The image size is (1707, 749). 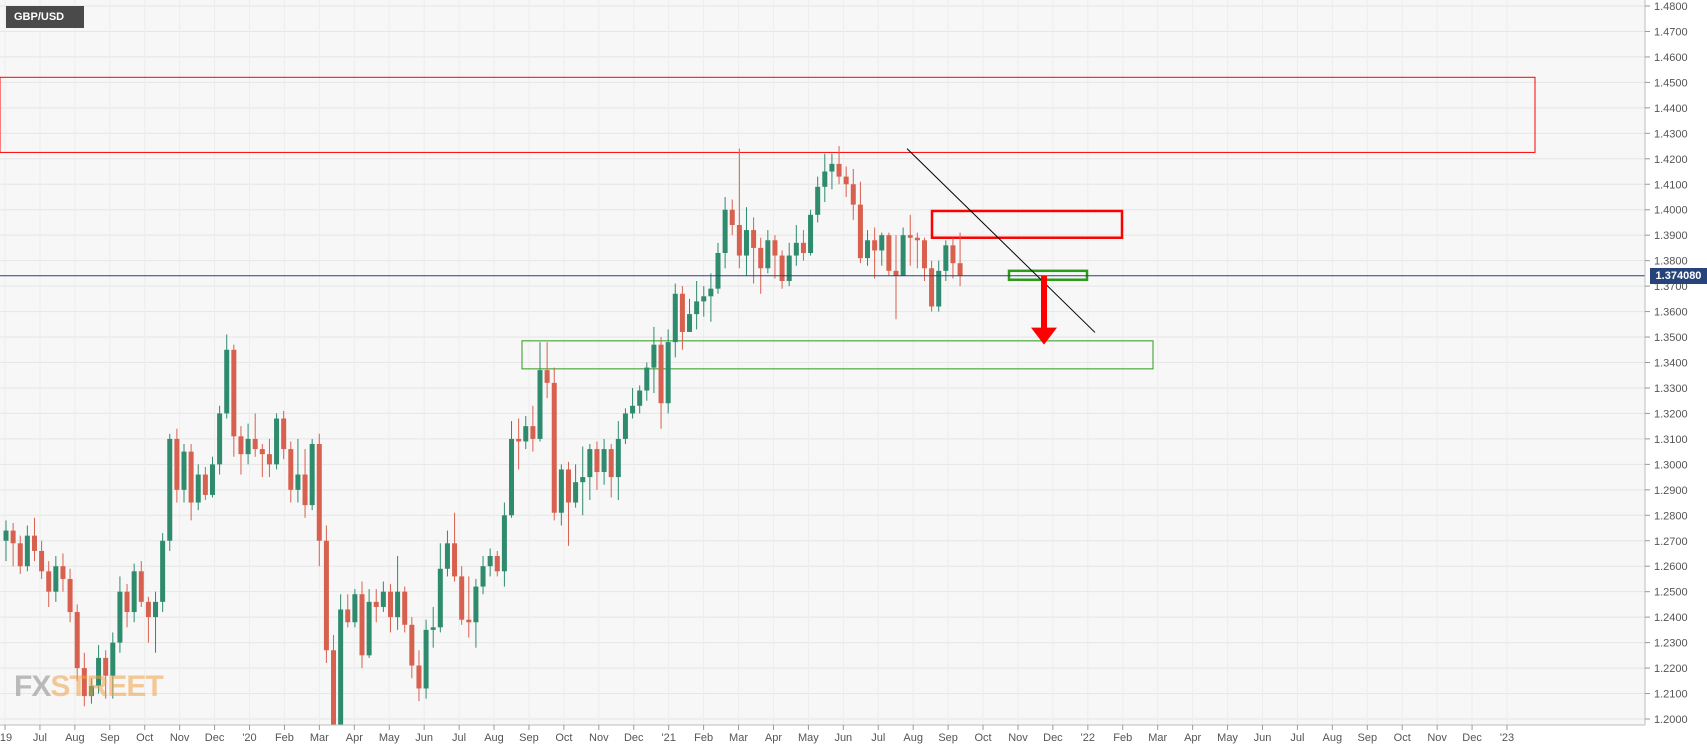 What do you see at coordinates (1227, 738) in the screenshot?
I see `x-tick-label: May` at bounding box center [1227, 738].